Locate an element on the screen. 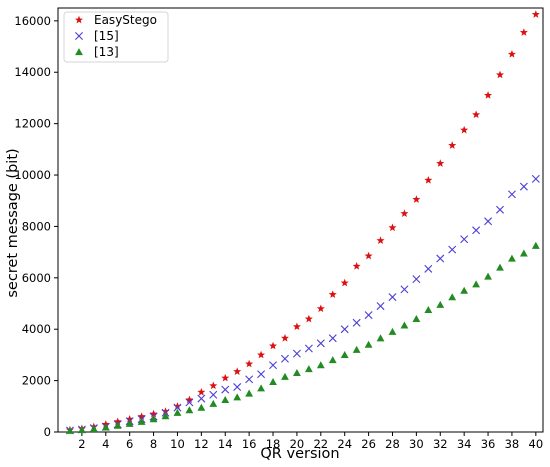 The height and width of the screenshot is (467, 550). y-tick-label: 8000 is located at coordinates (36, 226).